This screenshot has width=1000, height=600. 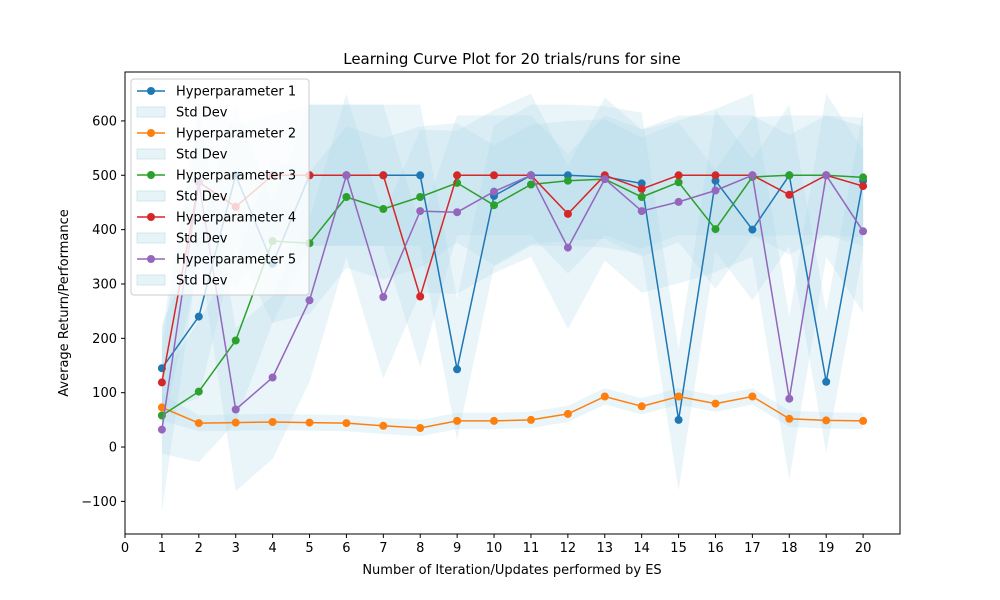 I want to click on y-tick-label: 0, so click(x=113, y=448).